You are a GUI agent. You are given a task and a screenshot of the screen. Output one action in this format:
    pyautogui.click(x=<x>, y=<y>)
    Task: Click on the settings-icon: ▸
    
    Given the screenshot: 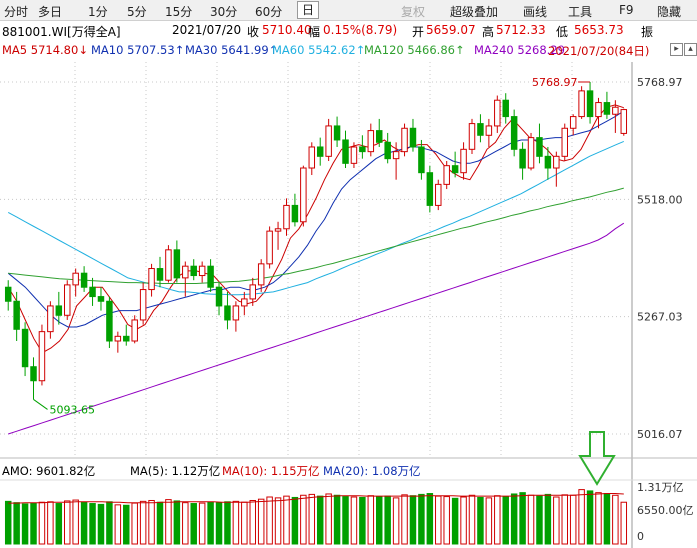 What is the action you would take?
    pyautogui.click(x=676, y=49)
    